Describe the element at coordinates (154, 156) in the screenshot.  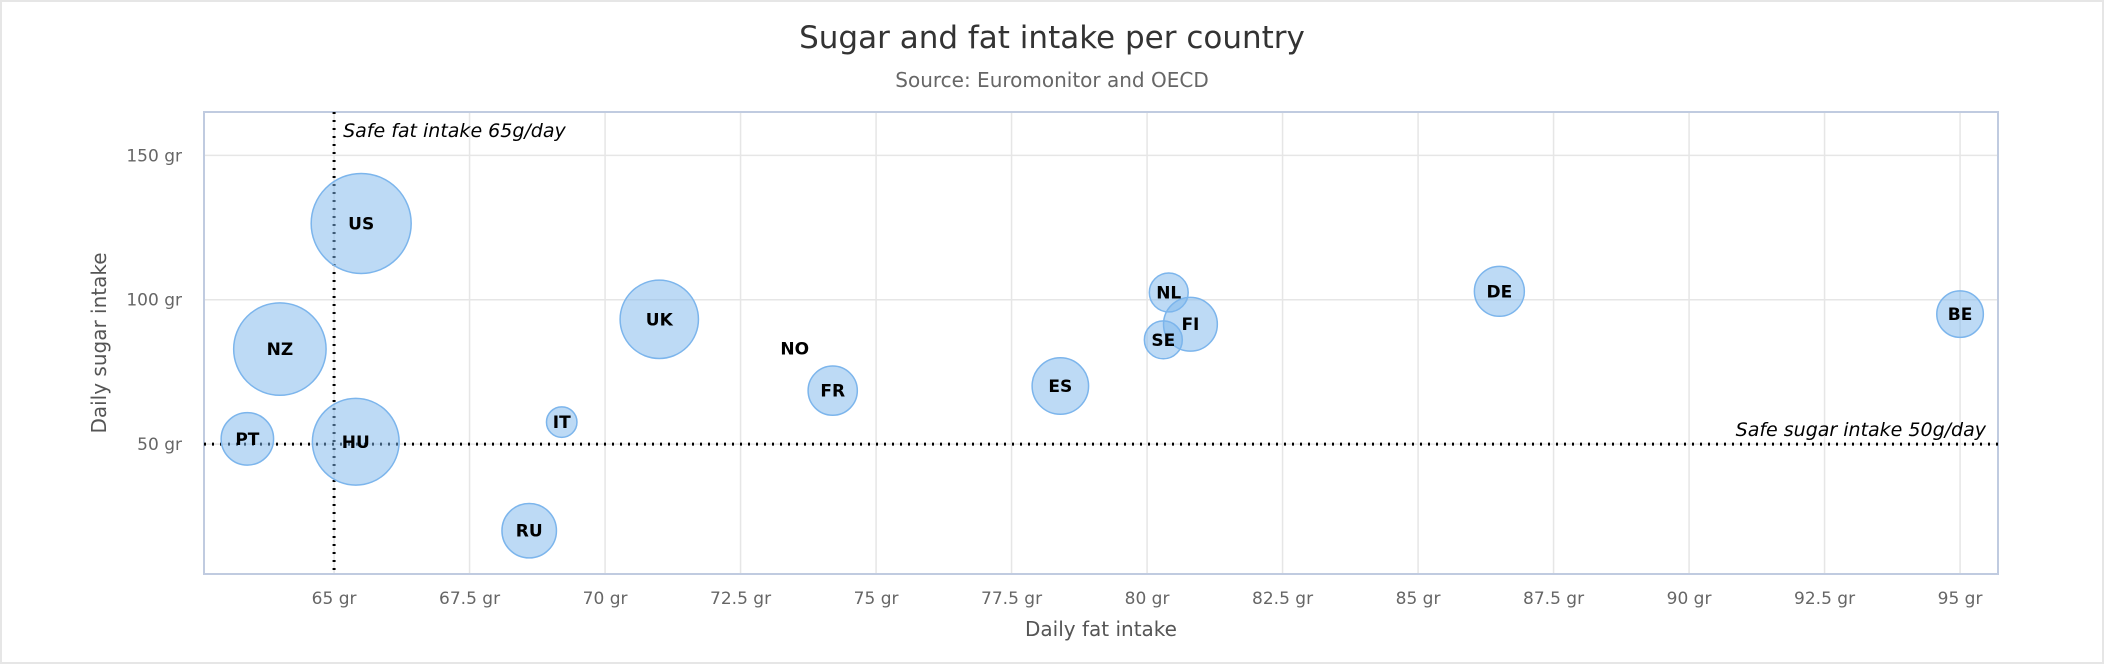
I see `y-tick-label: 150 gr` at that location.